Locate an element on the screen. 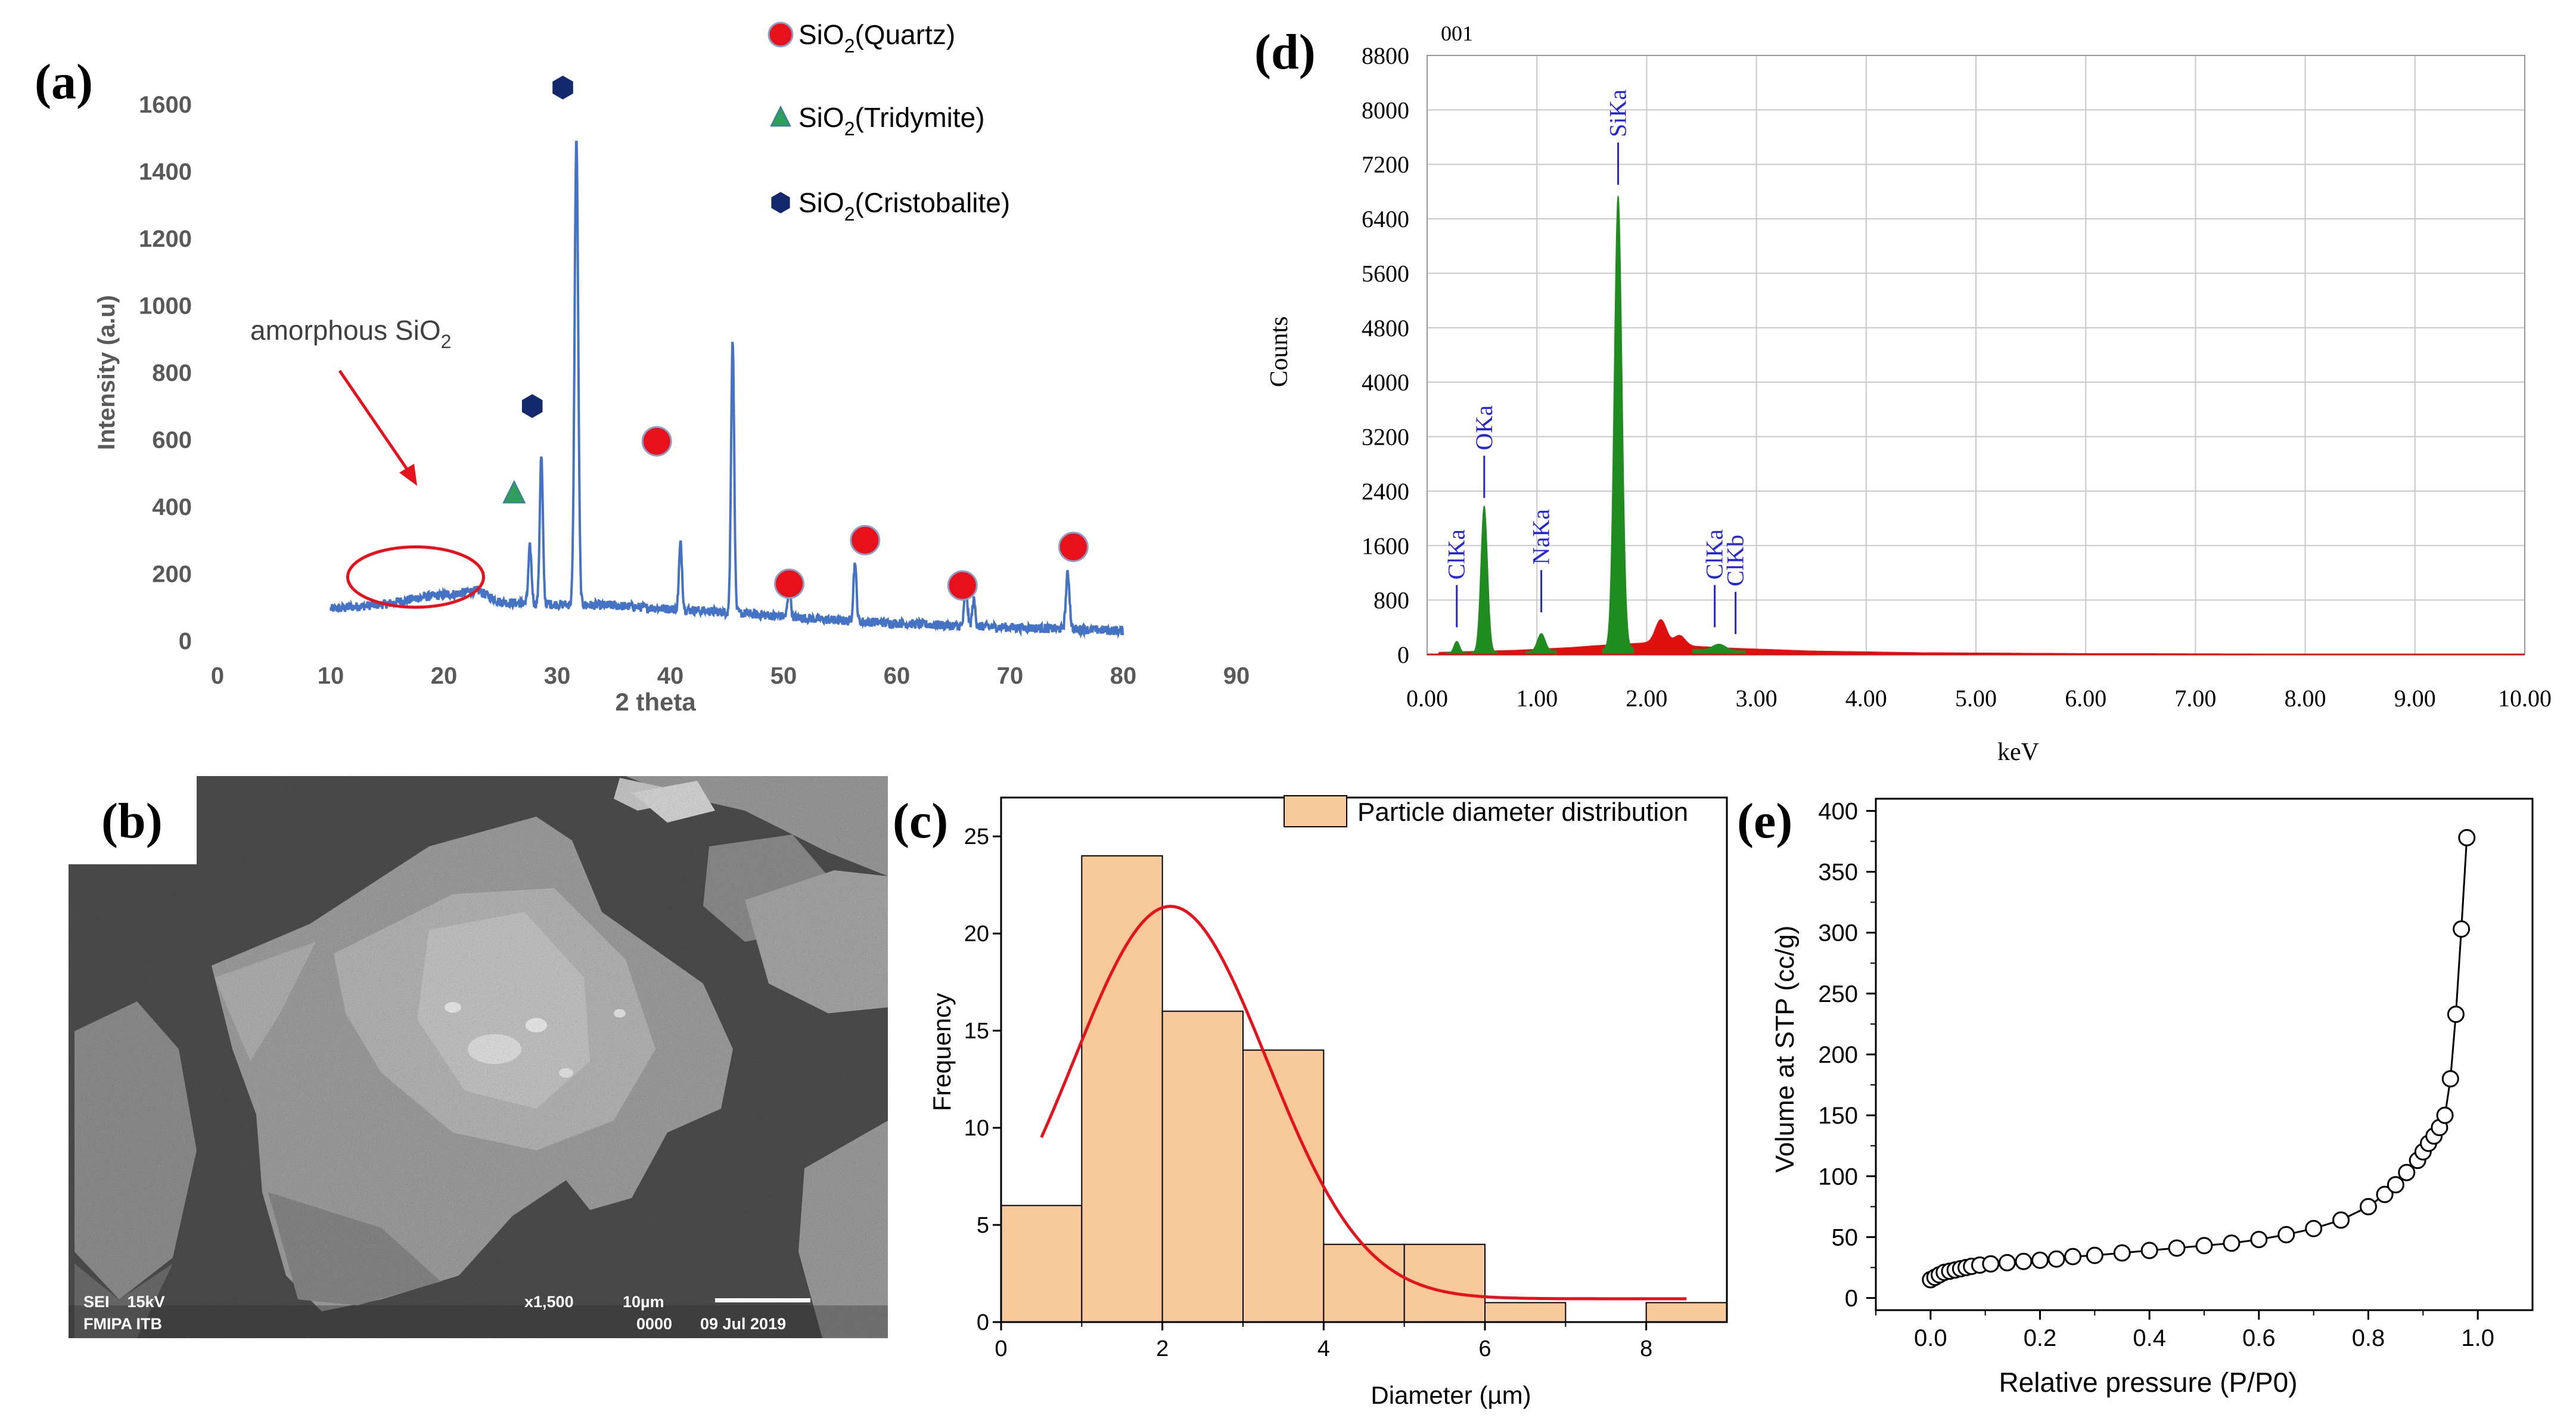  xrd-pattern-line is located at coordinates (727, 389).